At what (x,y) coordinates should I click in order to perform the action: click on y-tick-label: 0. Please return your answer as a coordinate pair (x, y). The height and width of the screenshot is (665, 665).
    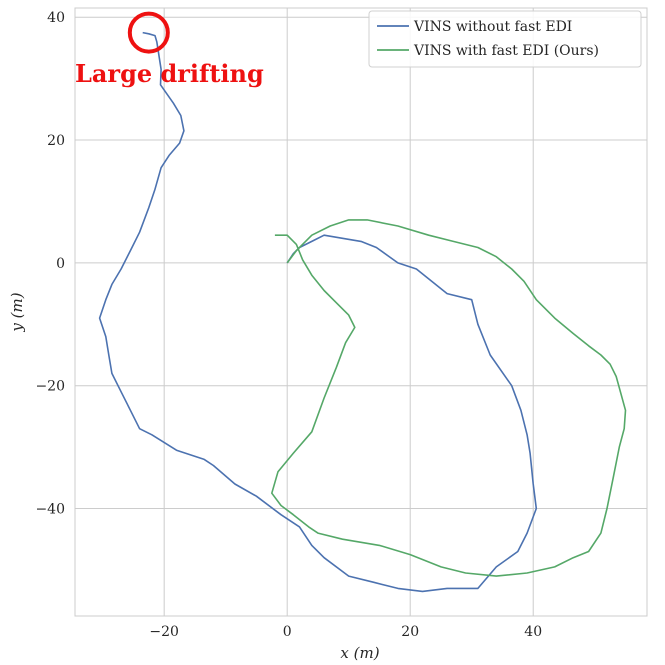
    Looking at the image, I should click on (60, 264).